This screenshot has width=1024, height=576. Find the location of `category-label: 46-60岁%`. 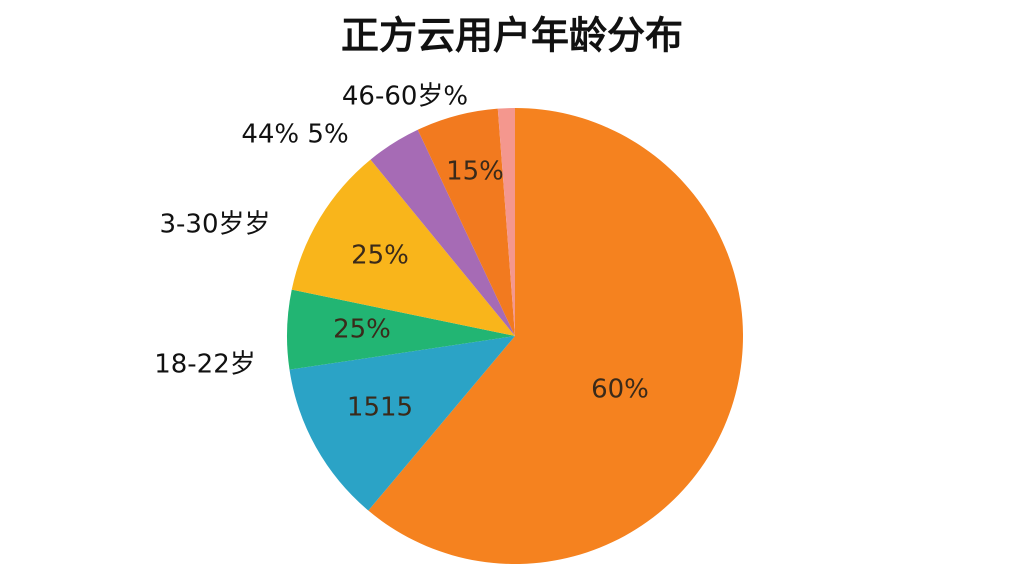

category-label: 46-60岁% is located at coordinates (405, 97).